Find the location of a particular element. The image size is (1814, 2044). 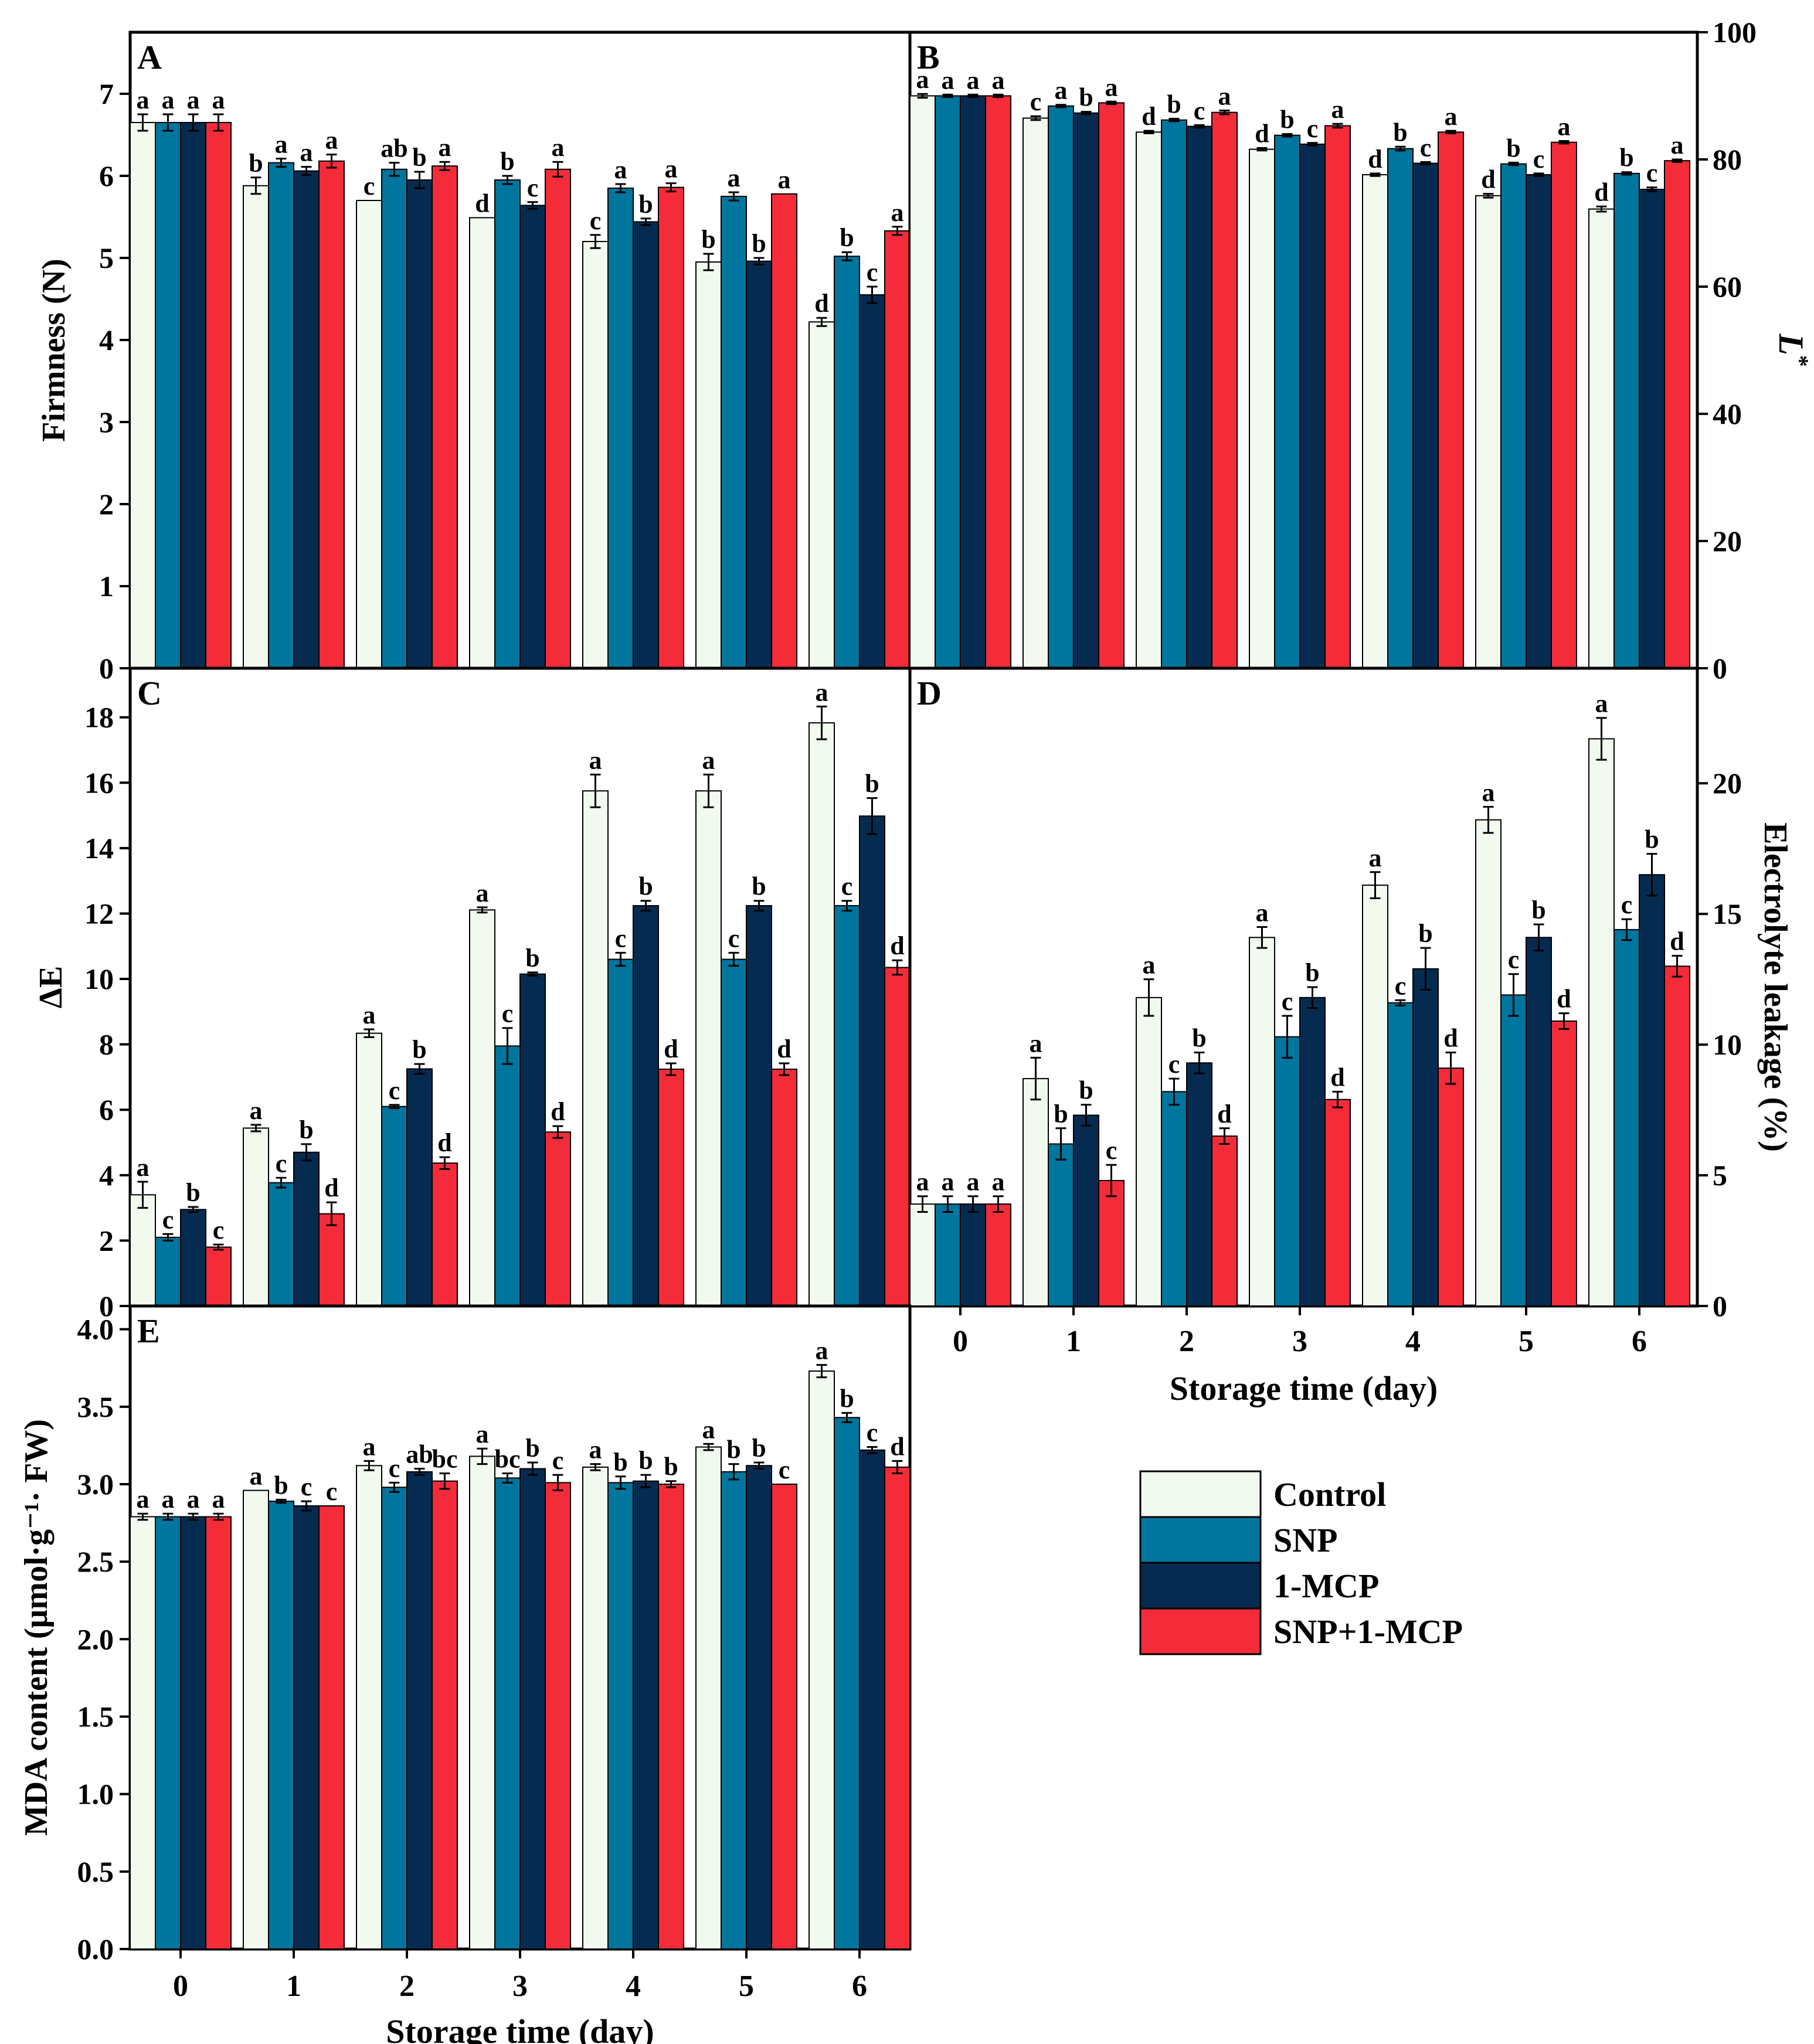

bar-SNP+1-MCP-day-6 is located at coordinates (898, 449).